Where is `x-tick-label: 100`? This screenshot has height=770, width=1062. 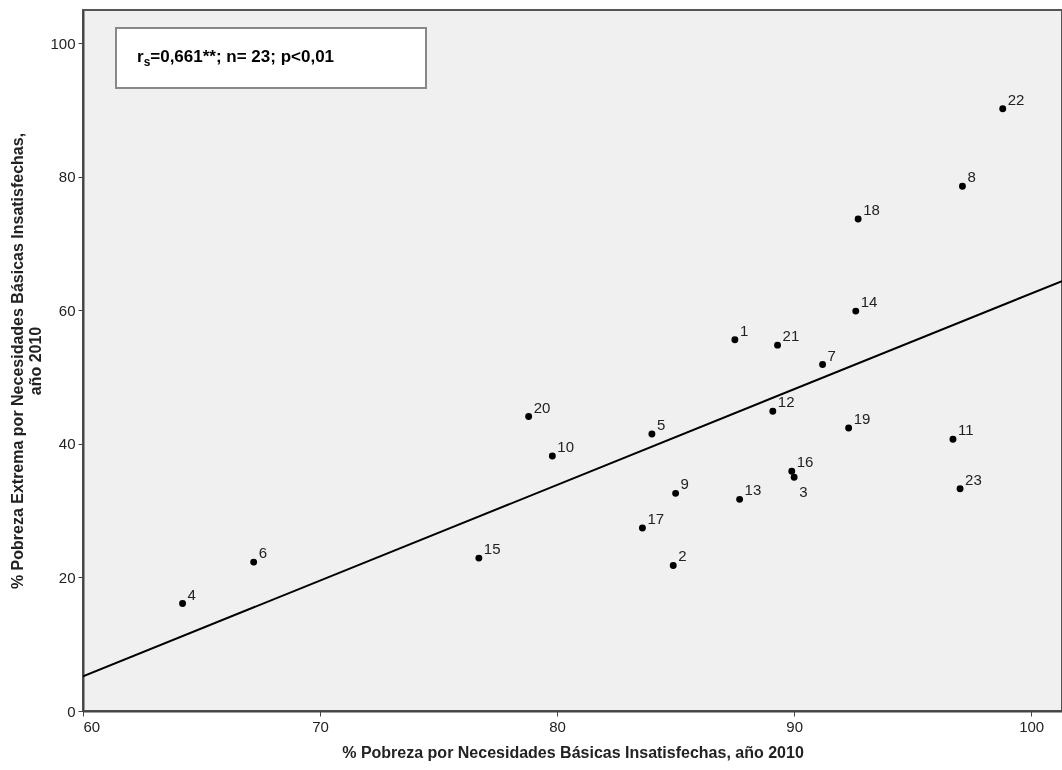 x-tick-label: 100 is located at coordinates (1032, 726).